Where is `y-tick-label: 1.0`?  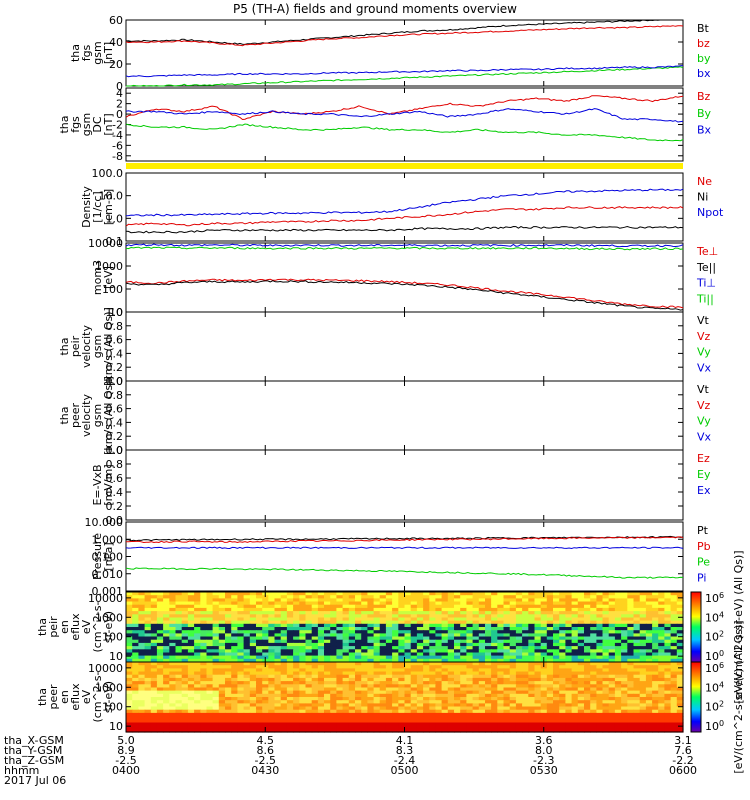
y-tick-label: 1.0 is located at coordinates (115, 218).